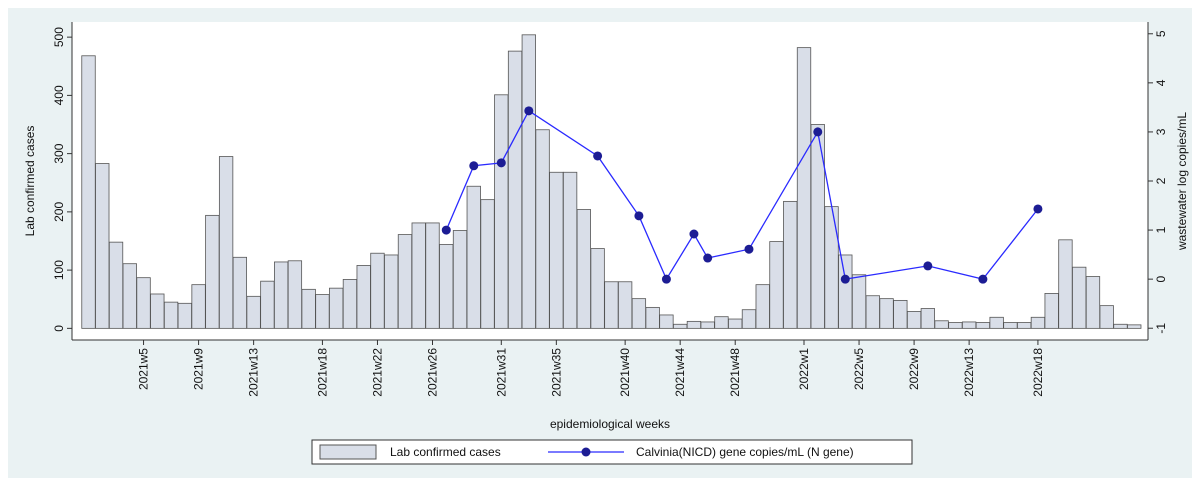 The image size is (1200, 488). Describe the element at coordinates (859, 369) in the screenshot. I see `x-tick-label: 2022w5` at that location.